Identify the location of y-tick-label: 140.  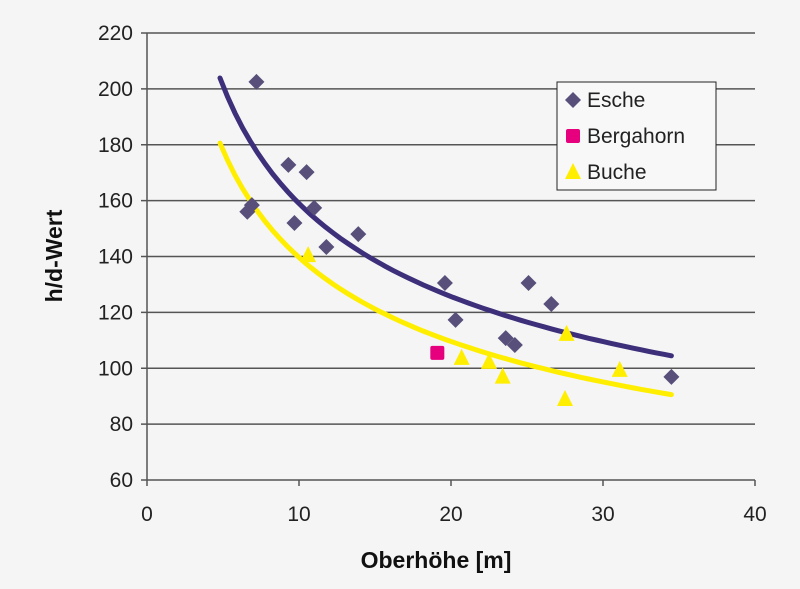
(115, 257).